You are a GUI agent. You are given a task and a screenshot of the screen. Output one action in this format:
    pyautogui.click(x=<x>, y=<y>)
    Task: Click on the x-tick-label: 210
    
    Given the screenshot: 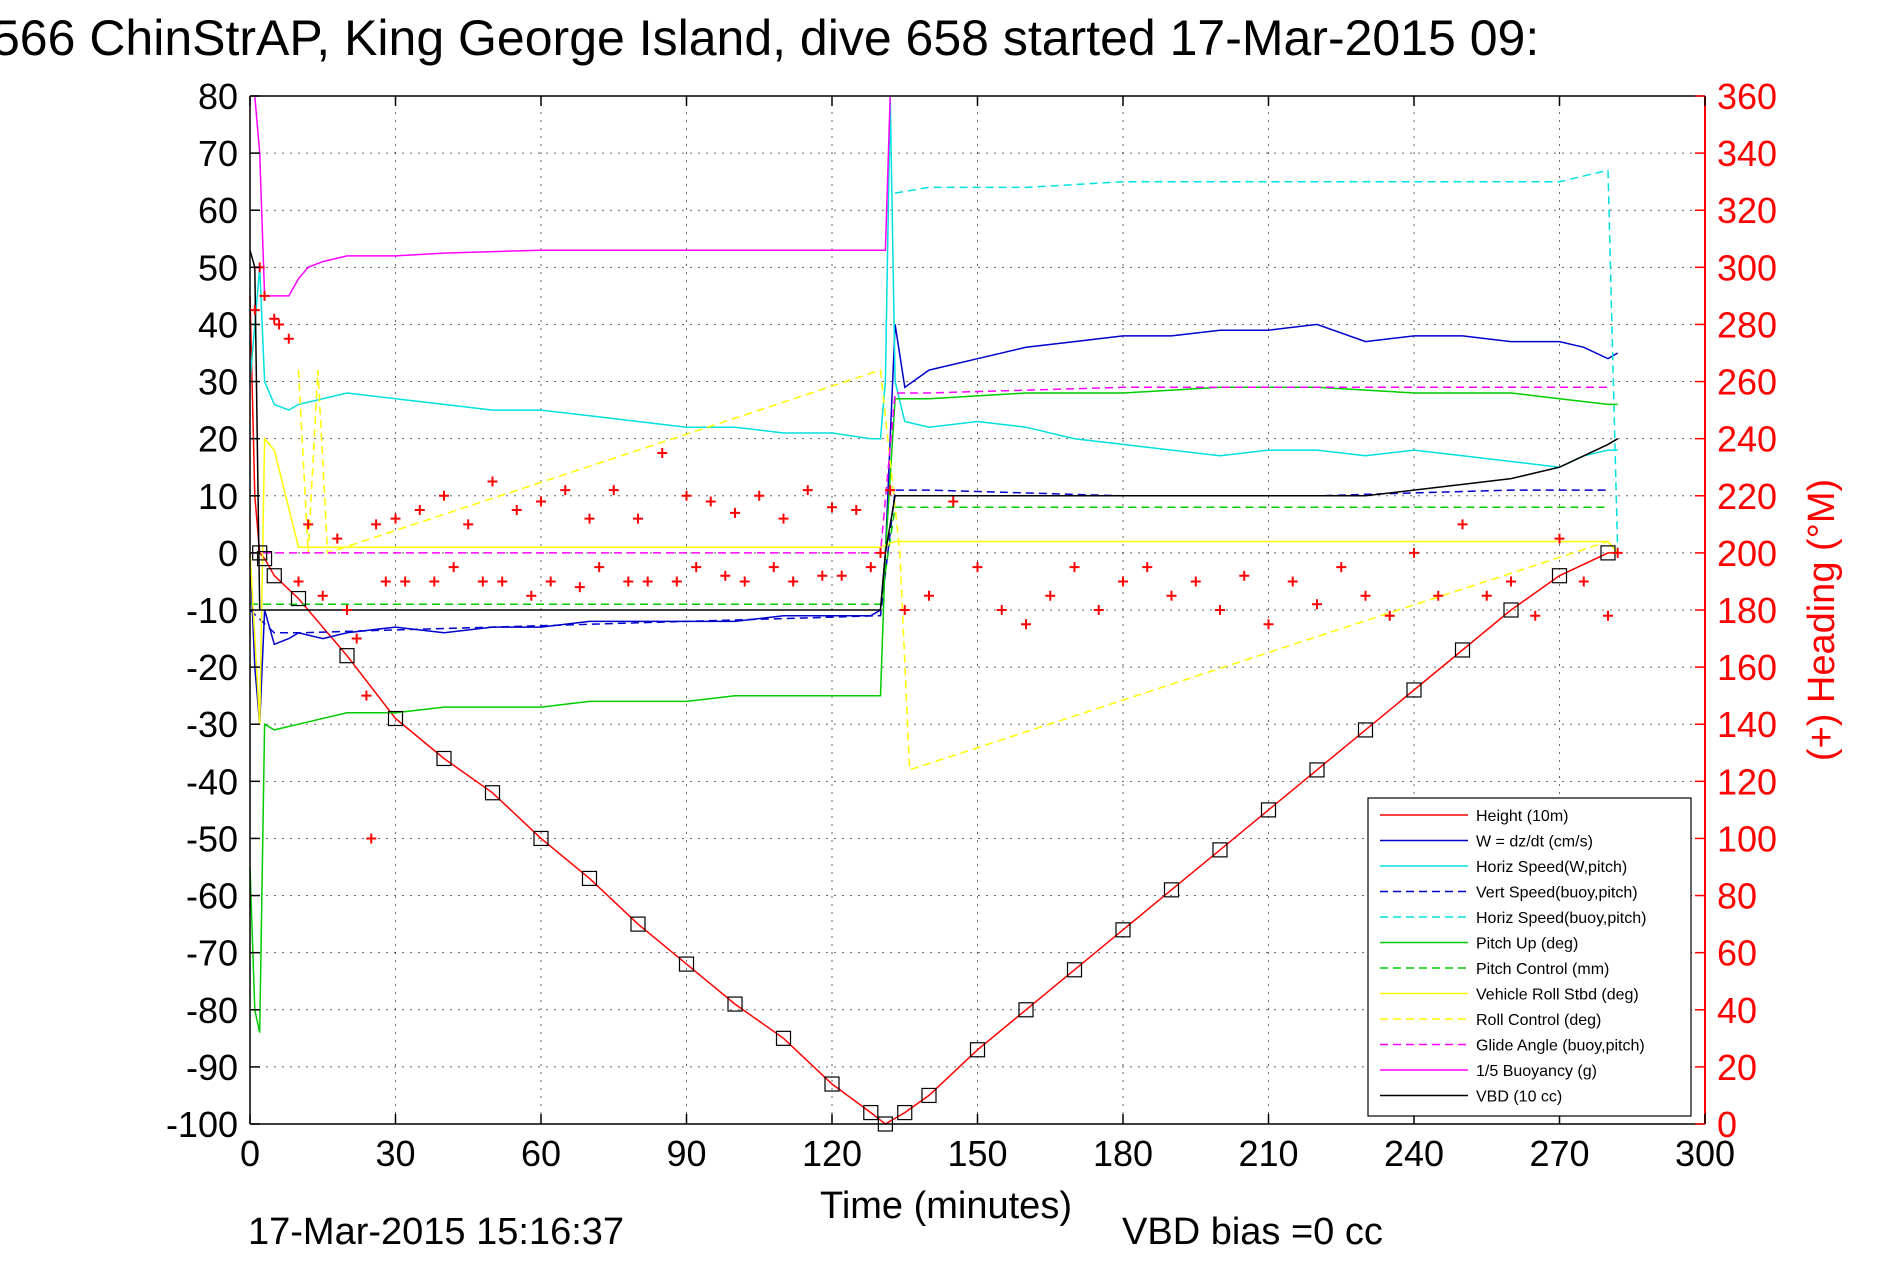 What is the action you would take?
    pyautogui.click(x=1268, y=1153)
    